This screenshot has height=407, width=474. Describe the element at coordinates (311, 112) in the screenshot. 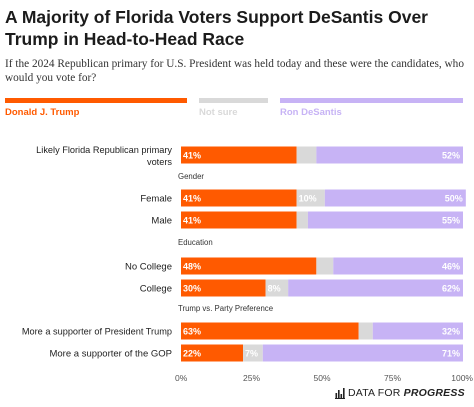

I see `legend-label: Ron DeSantis` at that location.